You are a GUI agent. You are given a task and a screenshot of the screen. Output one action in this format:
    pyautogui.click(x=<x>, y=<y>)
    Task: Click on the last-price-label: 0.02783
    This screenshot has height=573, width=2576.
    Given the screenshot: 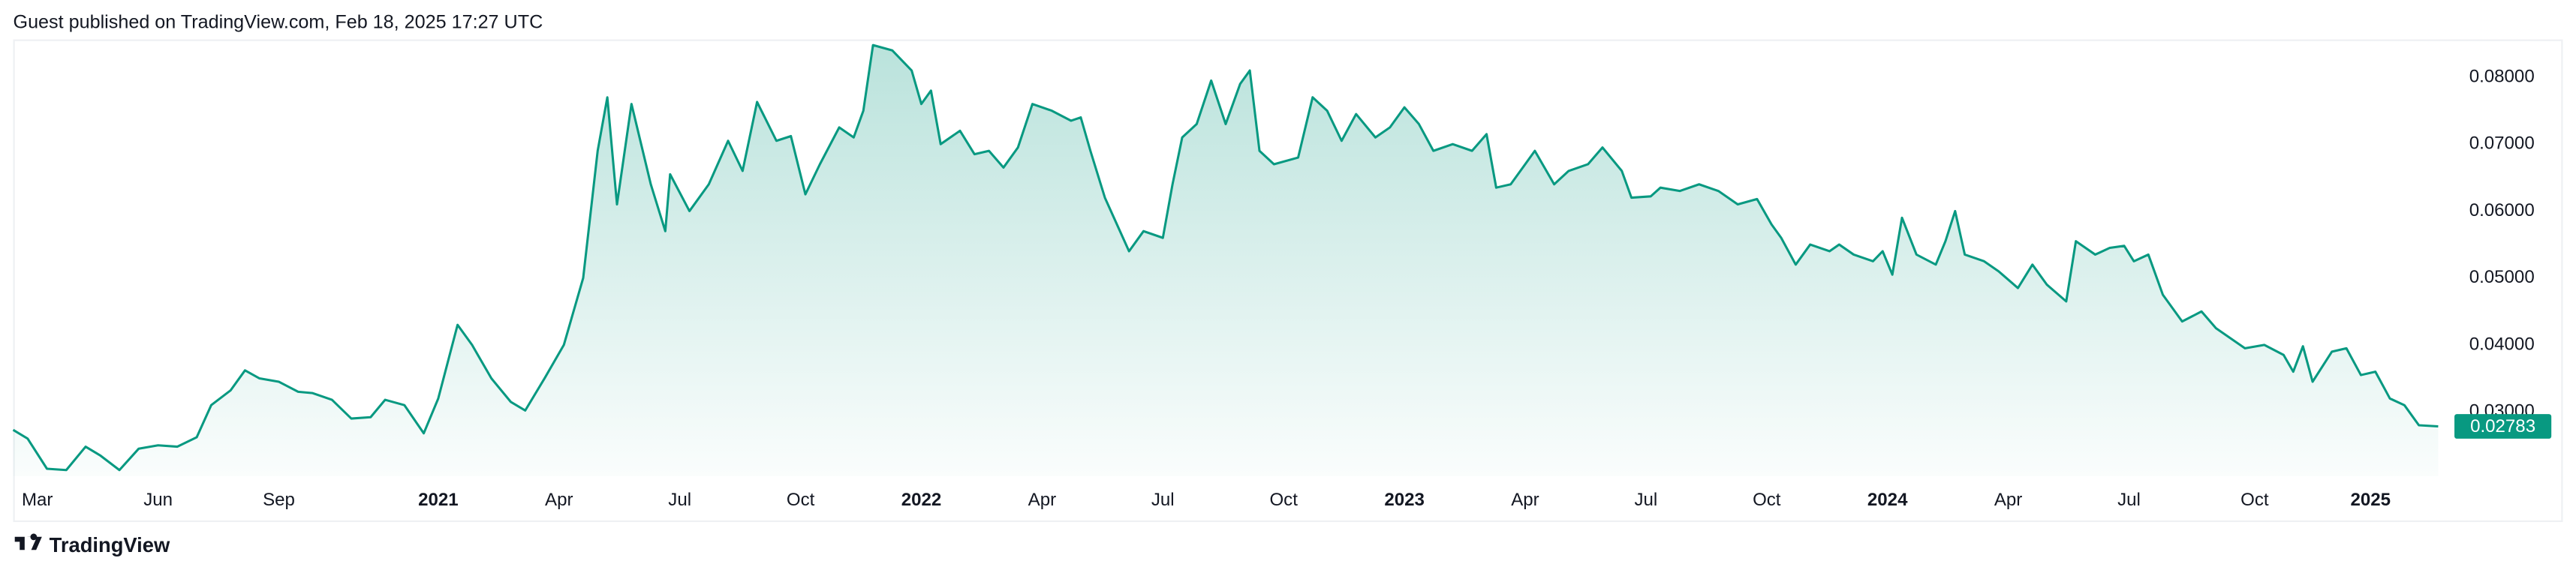 What is the action you would take?
    pyautogui.click(x=2502, y=426)
    